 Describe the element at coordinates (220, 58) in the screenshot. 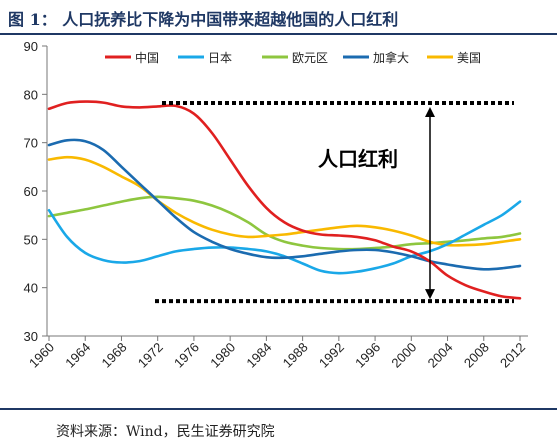

I see `legend-label-1: 日本` at that location.